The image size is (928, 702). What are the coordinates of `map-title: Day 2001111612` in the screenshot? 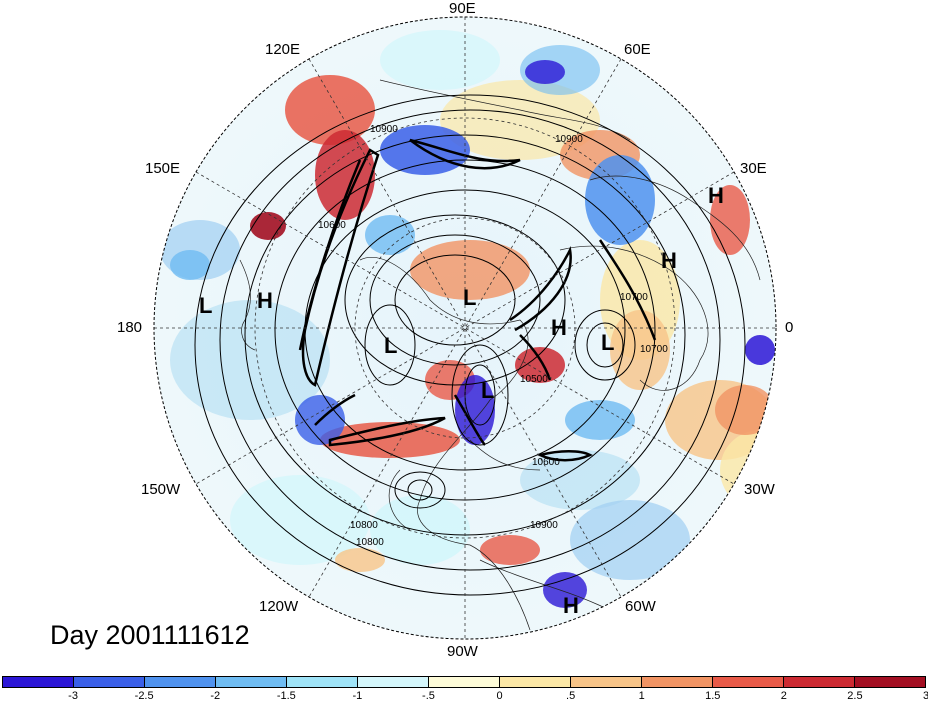 It's located at (150, 635).